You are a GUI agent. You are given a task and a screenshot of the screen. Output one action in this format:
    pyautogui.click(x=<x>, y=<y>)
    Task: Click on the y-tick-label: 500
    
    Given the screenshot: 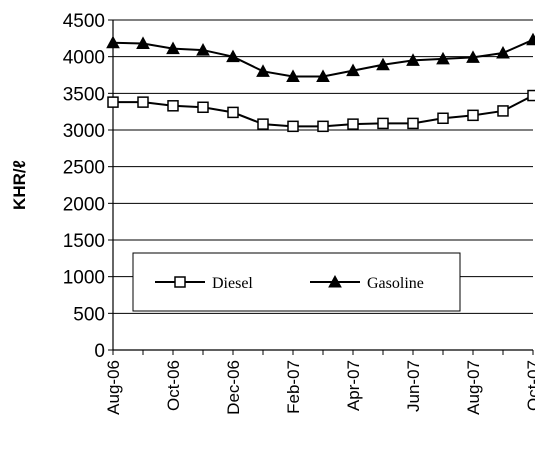 What is the action you would take?
    pyautogui.click(x=89, y=314)
    